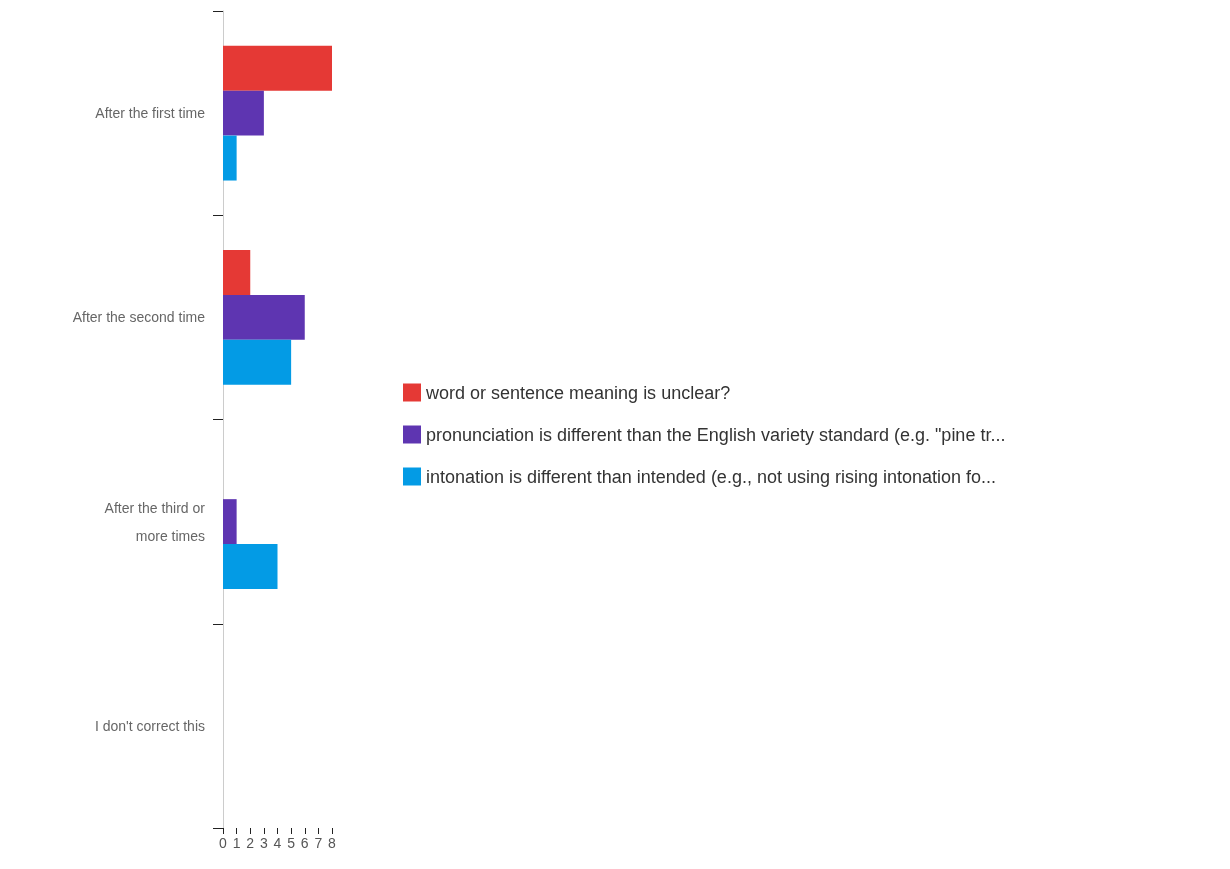 The height and width of the screenshot is (869, 1230). Describe the element at coordinates (223, 843) in the screenshot. I see `x-tick-label: 0` at that location.